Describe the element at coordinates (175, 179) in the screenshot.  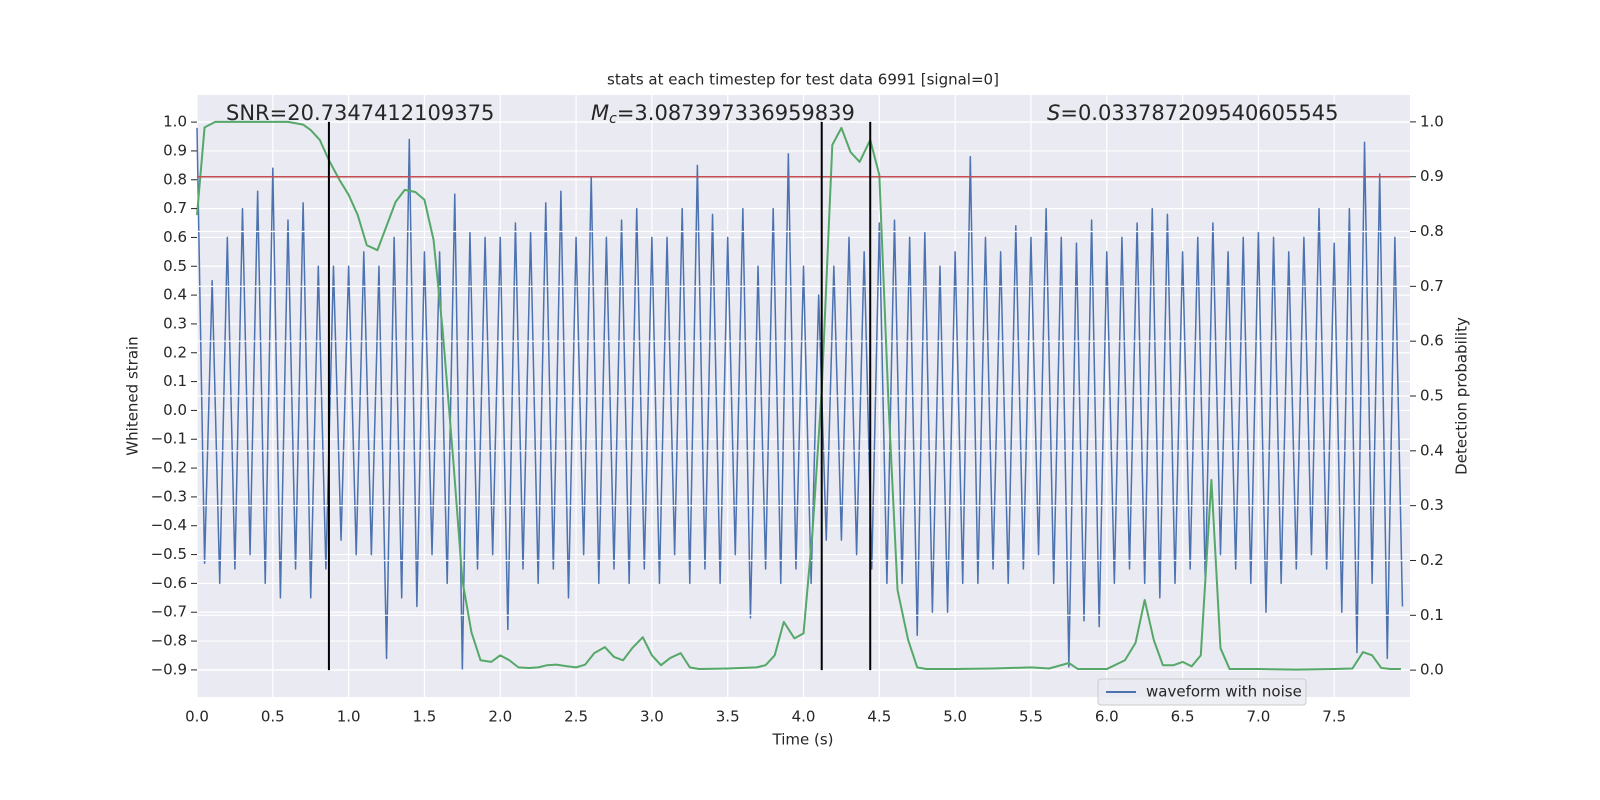
I see `y-tick-label: 0.8` at that location.